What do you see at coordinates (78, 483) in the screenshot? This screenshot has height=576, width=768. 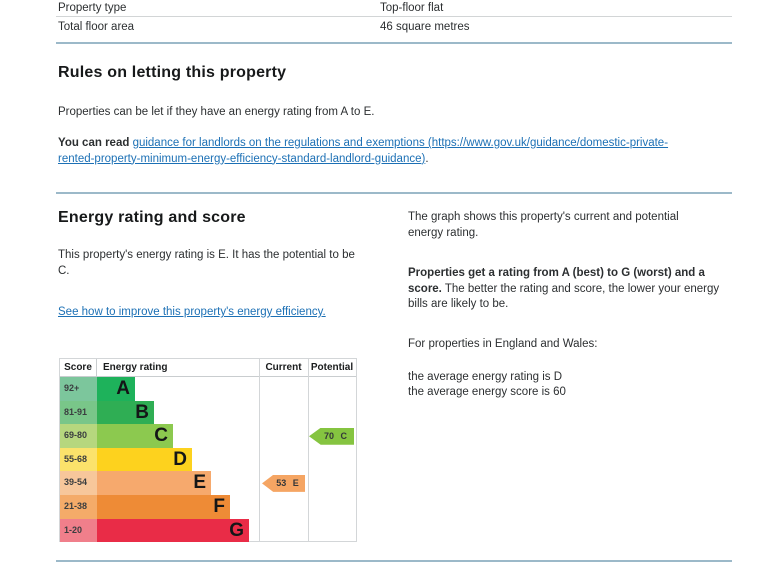 I see `epc-score-range-e: 39-54` at bounding box center [78, 483].